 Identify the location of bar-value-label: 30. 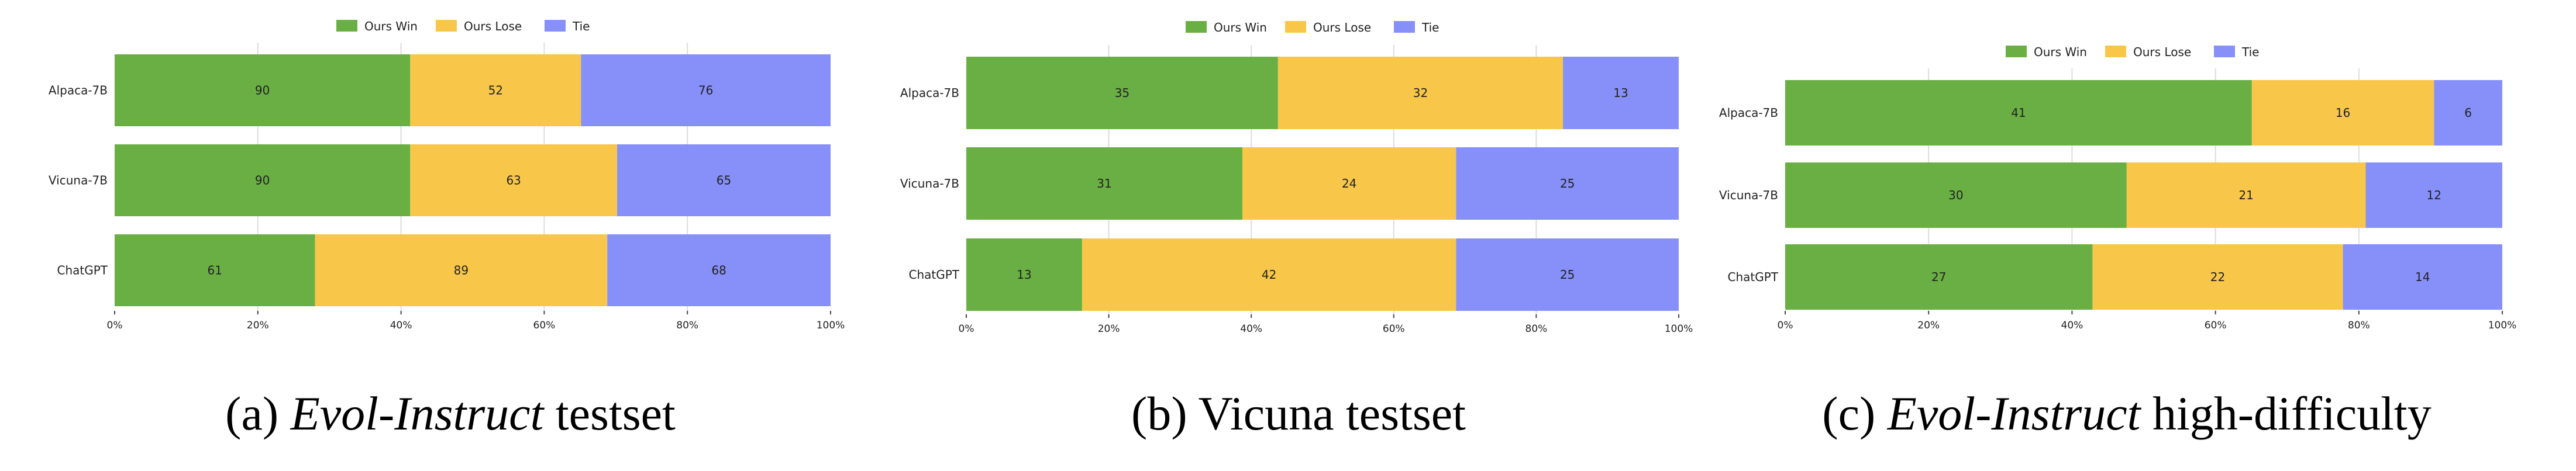
(1955, 195).